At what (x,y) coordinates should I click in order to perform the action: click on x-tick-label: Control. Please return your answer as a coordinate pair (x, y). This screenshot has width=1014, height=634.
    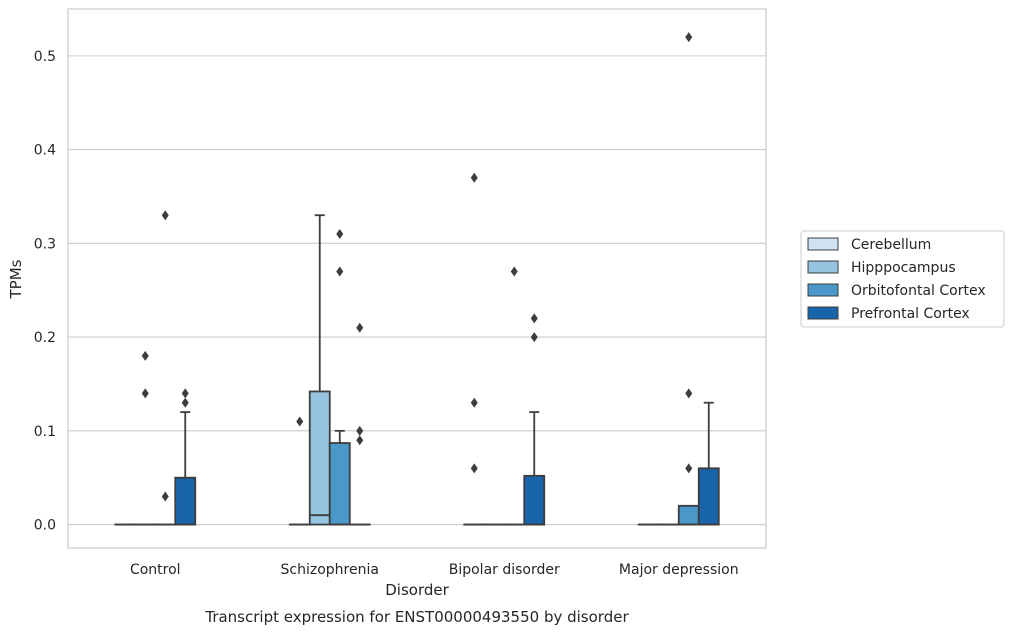
    Looking at the image, I should click on (155, 570).